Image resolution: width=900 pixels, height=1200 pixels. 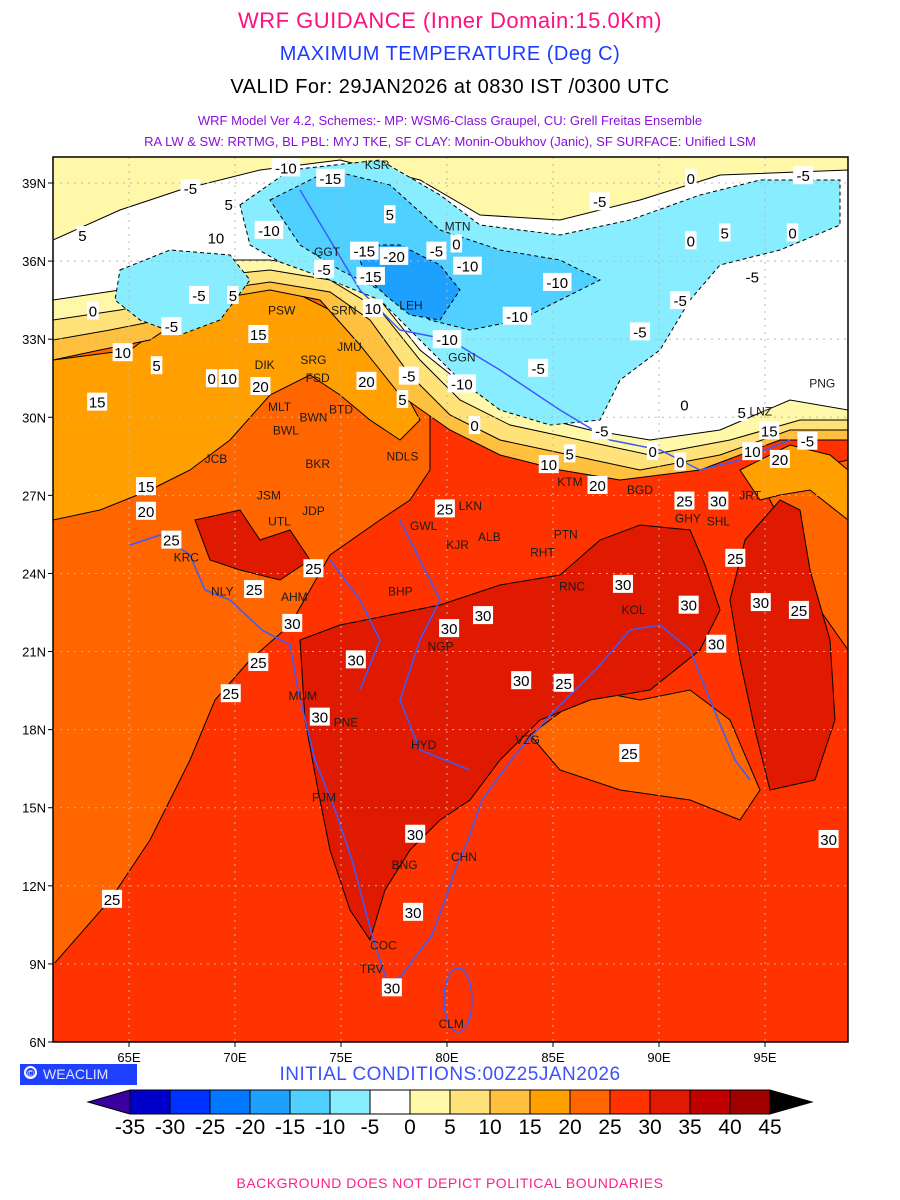 I want to click on colorbar-level-label: 45, so click(x=769, y=1127).